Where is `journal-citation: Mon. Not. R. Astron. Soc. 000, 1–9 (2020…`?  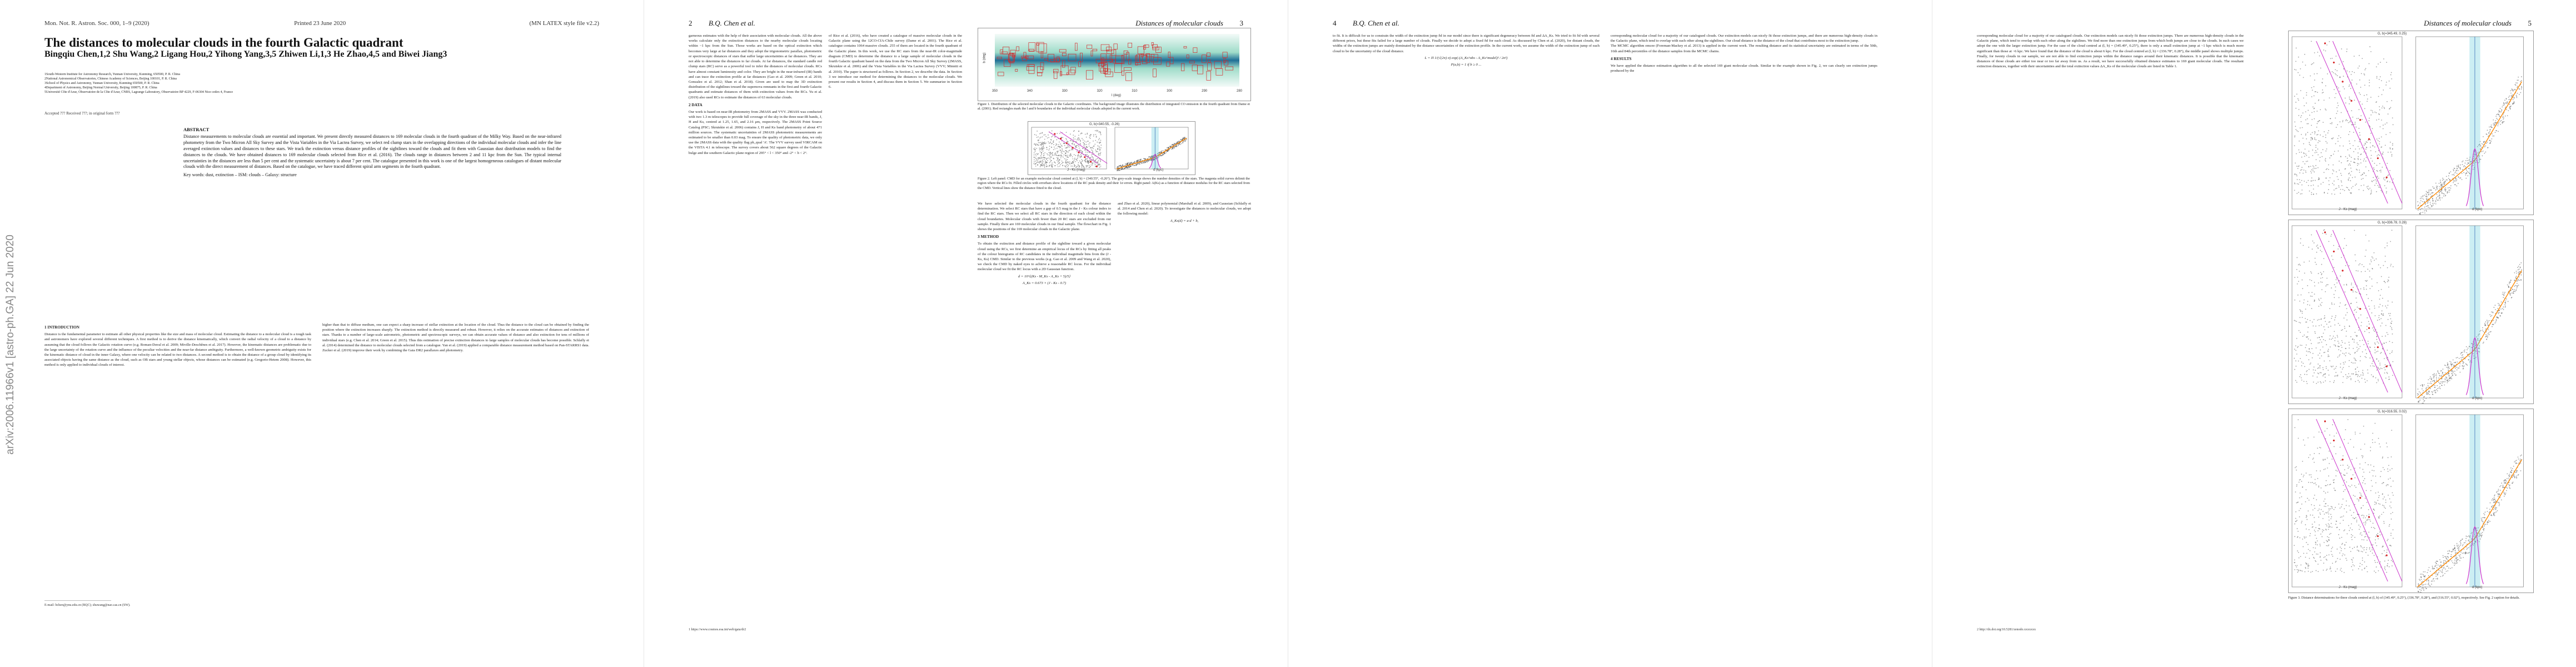
journal-citation: Mon. Not. R. Astron. Soc. 000, 1–9 (2020… is located at coordinates (97, 23).